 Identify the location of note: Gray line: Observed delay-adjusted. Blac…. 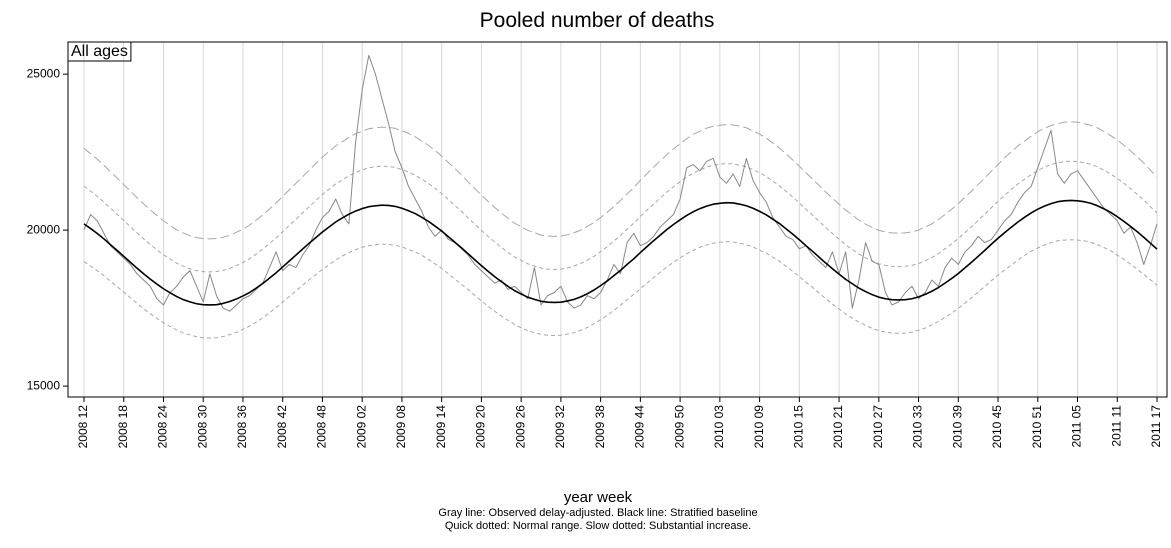
(597, 513).